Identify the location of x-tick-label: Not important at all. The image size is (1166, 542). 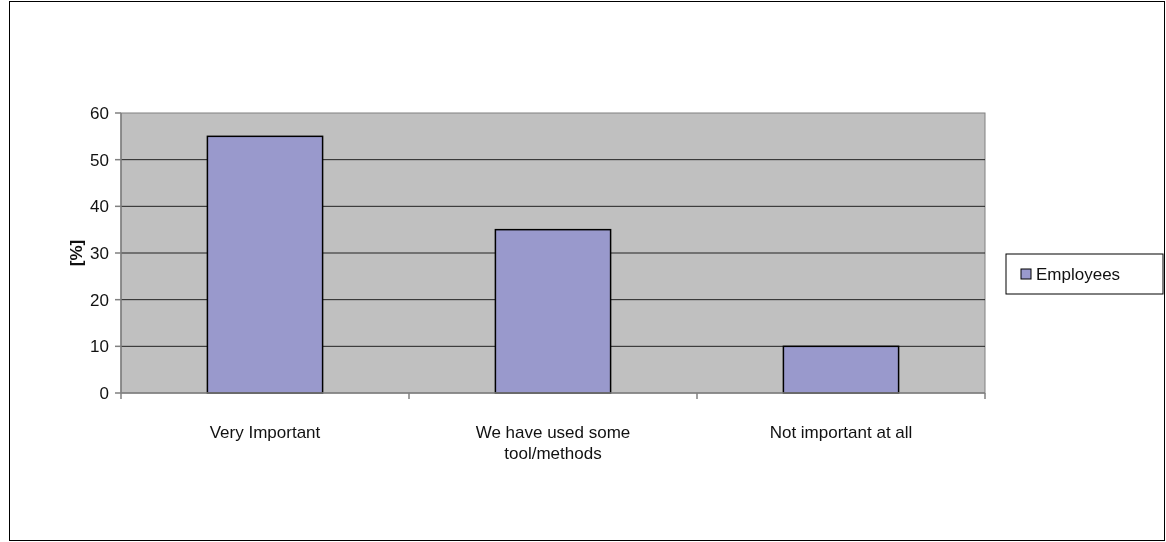
(841, 432).